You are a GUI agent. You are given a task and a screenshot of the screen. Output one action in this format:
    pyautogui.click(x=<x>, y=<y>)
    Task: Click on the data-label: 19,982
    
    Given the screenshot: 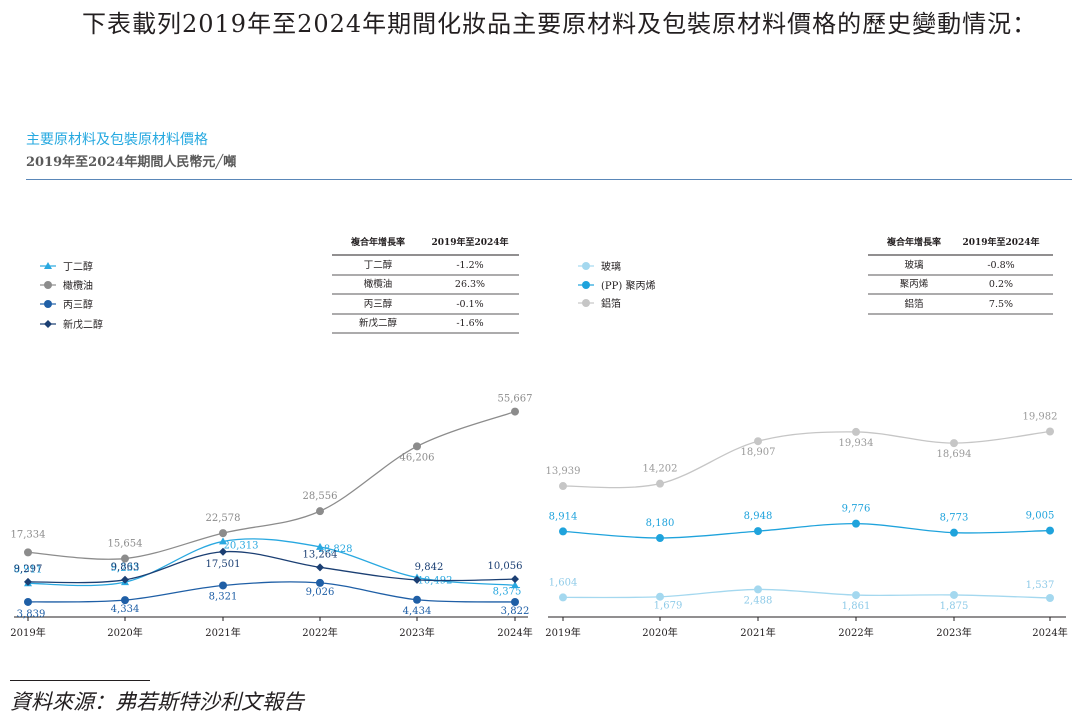 What is the action you would take?
    pyautogui.click(x=1040, y=416)
    